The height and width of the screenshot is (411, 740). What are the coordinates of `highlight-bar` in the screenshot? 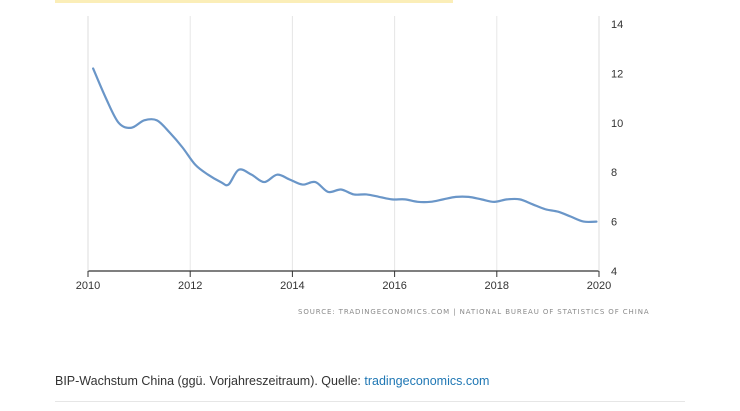 It's located at (254, 1).